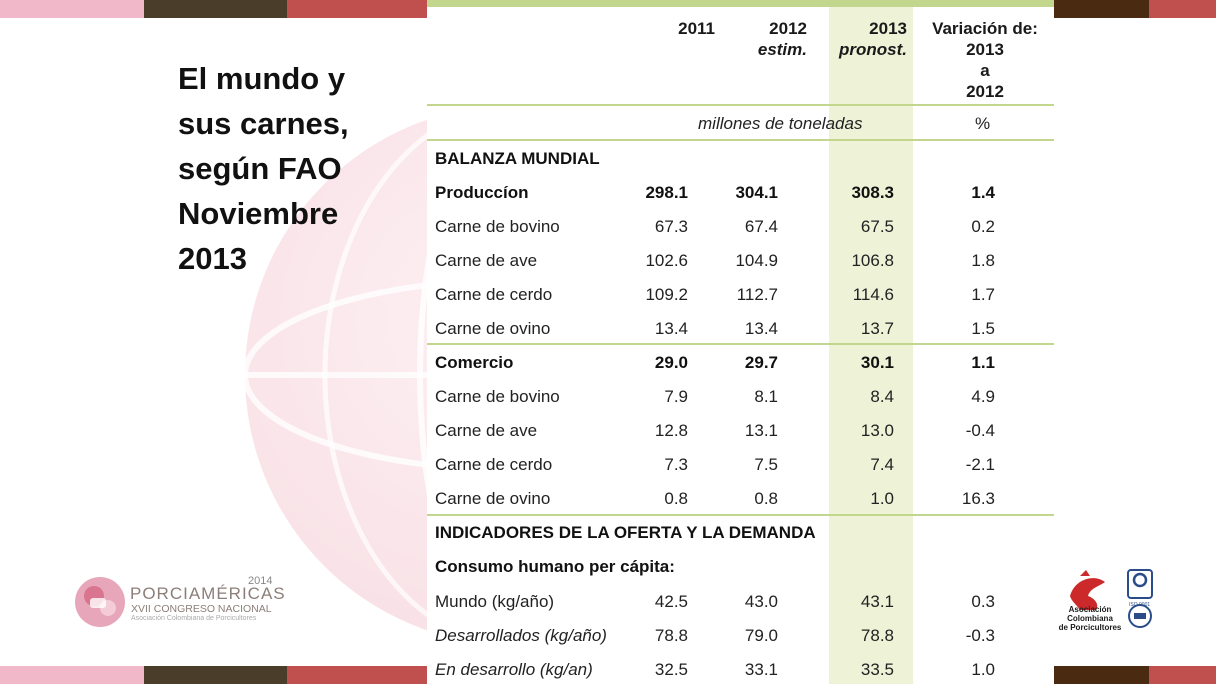 The height and width of the screenshot is (684, 1216). I want to click on title-line-1: El mundo y, so click(262, 78).